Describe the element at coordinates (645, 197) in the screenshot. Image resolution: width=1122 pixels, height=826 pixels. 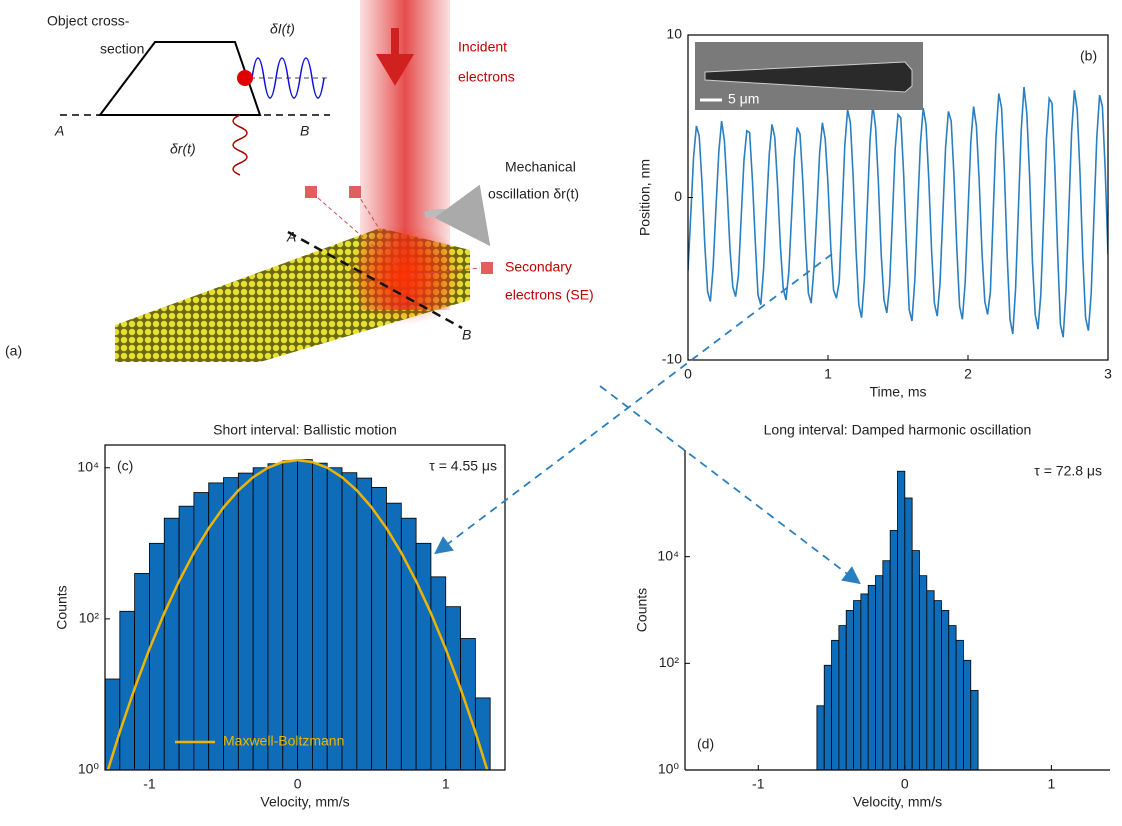
I see `y-axis-label: Position, nm` at that location.